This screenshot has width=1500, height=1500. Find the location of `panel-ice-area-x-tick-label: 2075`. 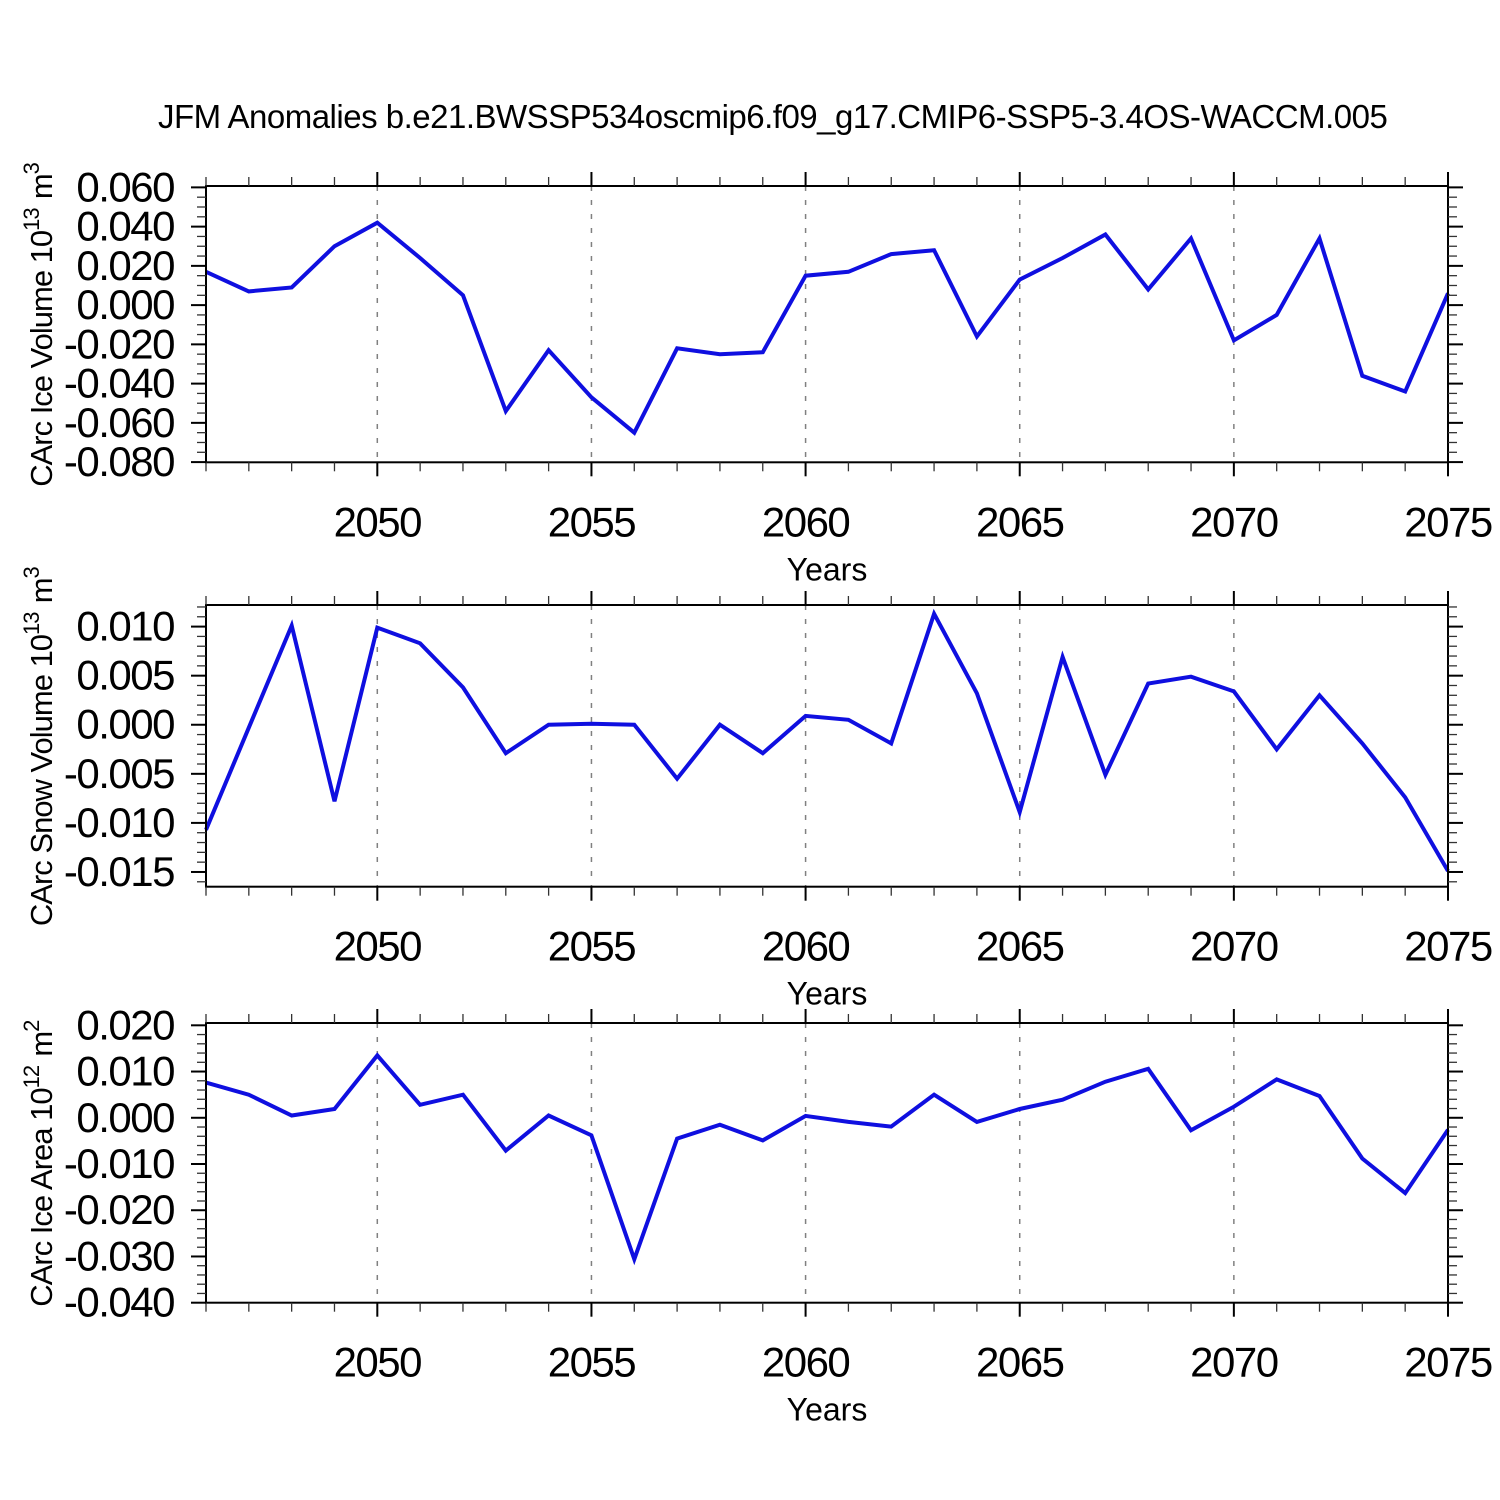

panel-ice-area-x-tick-label: 2075 is located at coordinates (1448, 1362).